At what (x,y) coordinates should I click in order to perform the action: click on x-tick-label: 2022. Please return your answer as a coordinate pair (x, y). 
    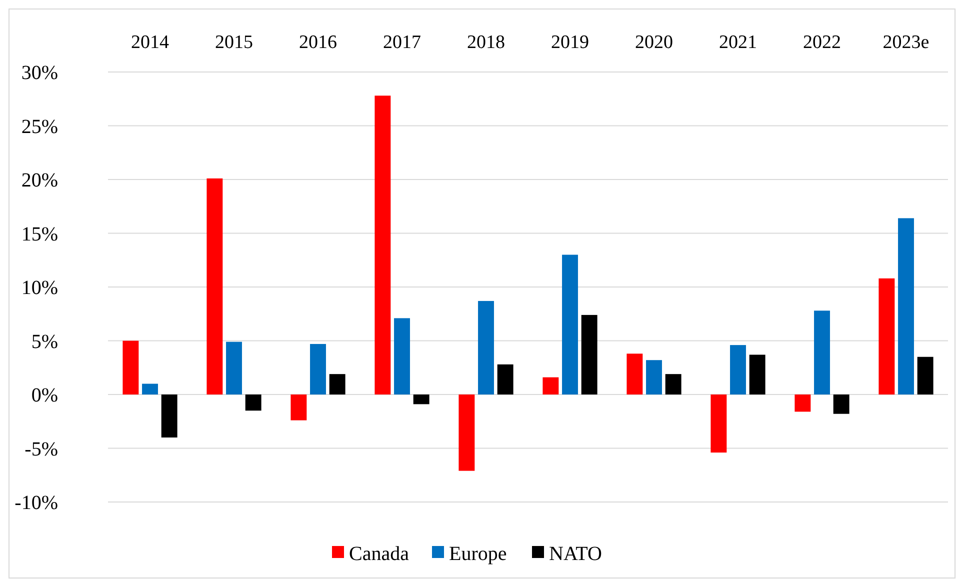
    Looking at the image, I should click on (822, 42).